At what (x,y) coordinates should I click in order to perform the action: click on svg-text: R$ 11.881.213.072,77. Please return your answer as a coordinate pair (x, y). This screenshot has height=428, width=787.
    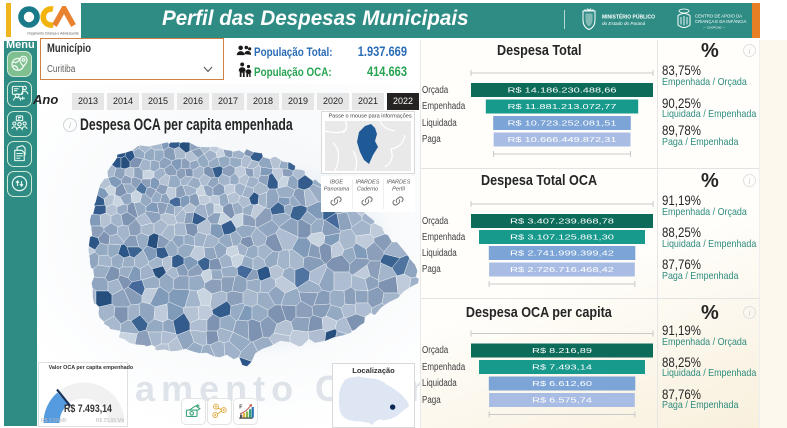
    Looking at the image, I should click on (562, 106).